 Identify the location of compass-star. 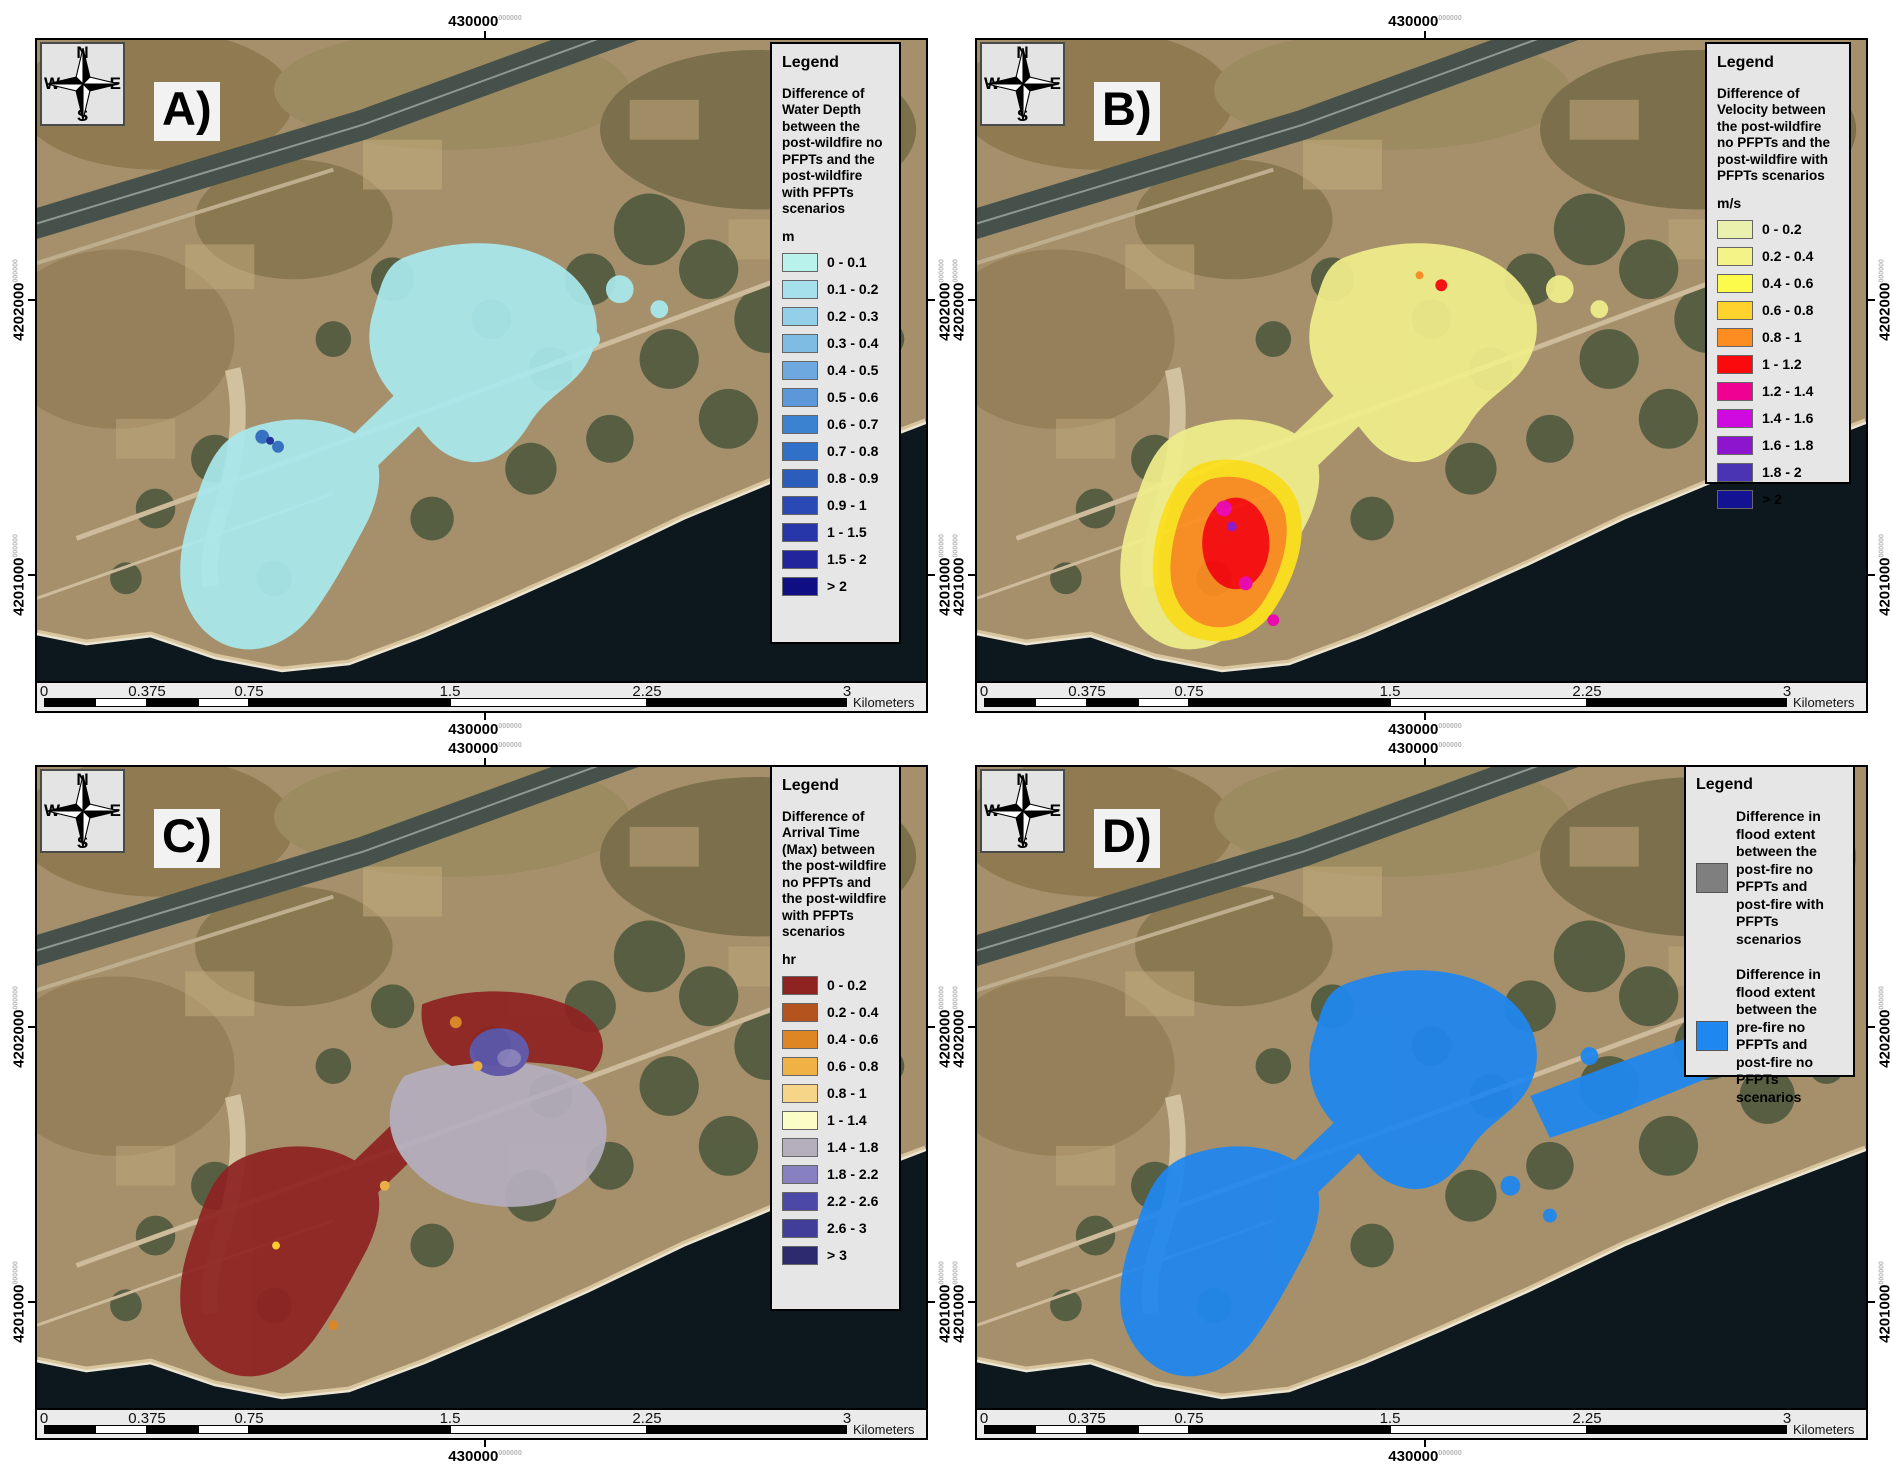
(82, 84).